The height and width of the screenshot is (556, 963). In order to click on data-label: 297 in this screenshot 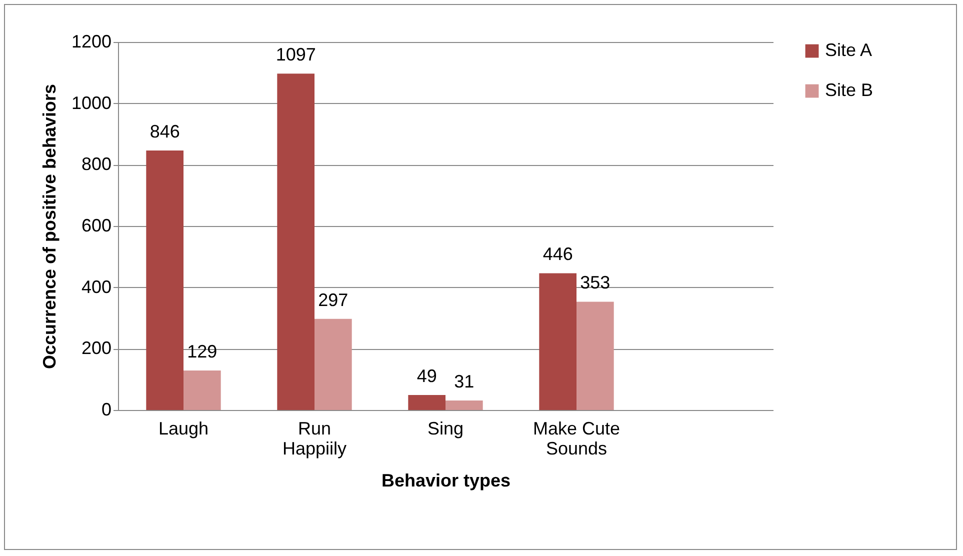, I will do `click(333, 300)`.